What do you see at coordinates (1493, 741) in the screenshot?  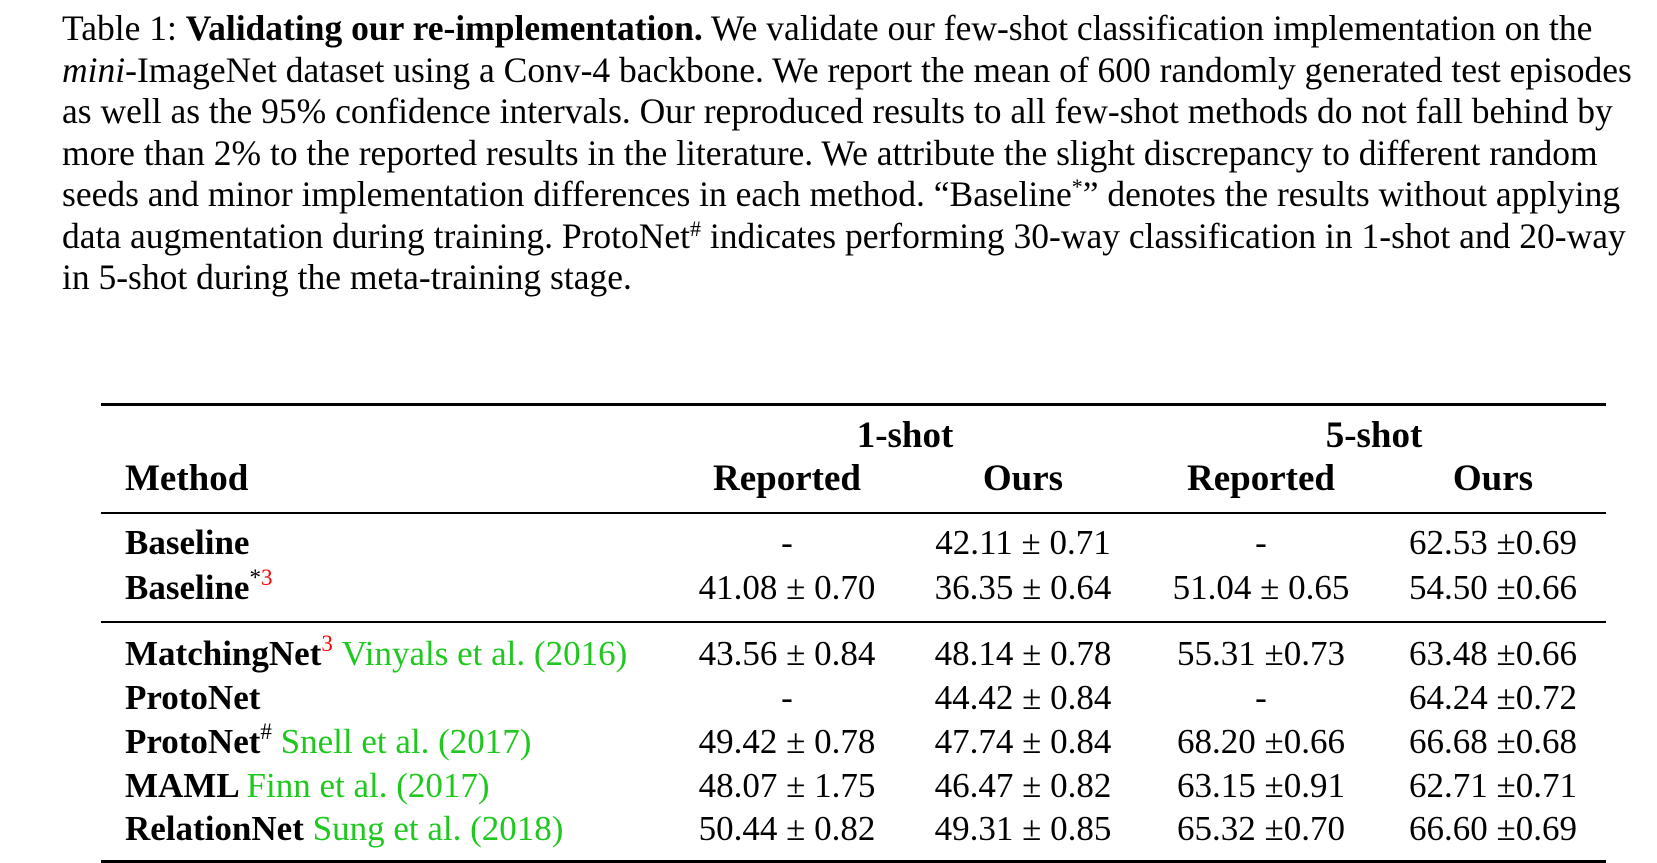 I see `table-cell: 66.68 ±0.68` at bounding box center [1493, 741].